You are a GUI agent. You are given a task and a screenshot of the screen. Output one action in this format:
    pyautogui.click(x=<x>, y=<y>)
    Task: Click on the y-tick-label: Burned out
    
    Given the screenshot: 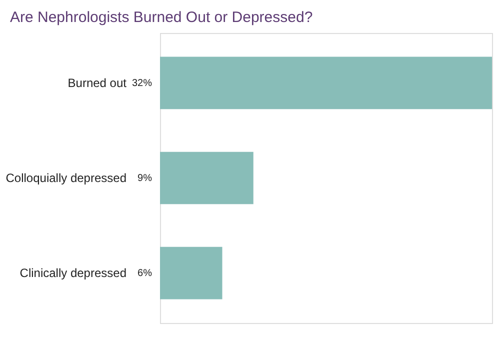 What is the action you would take?
    pyautogui.click(x=98, y=83)
    